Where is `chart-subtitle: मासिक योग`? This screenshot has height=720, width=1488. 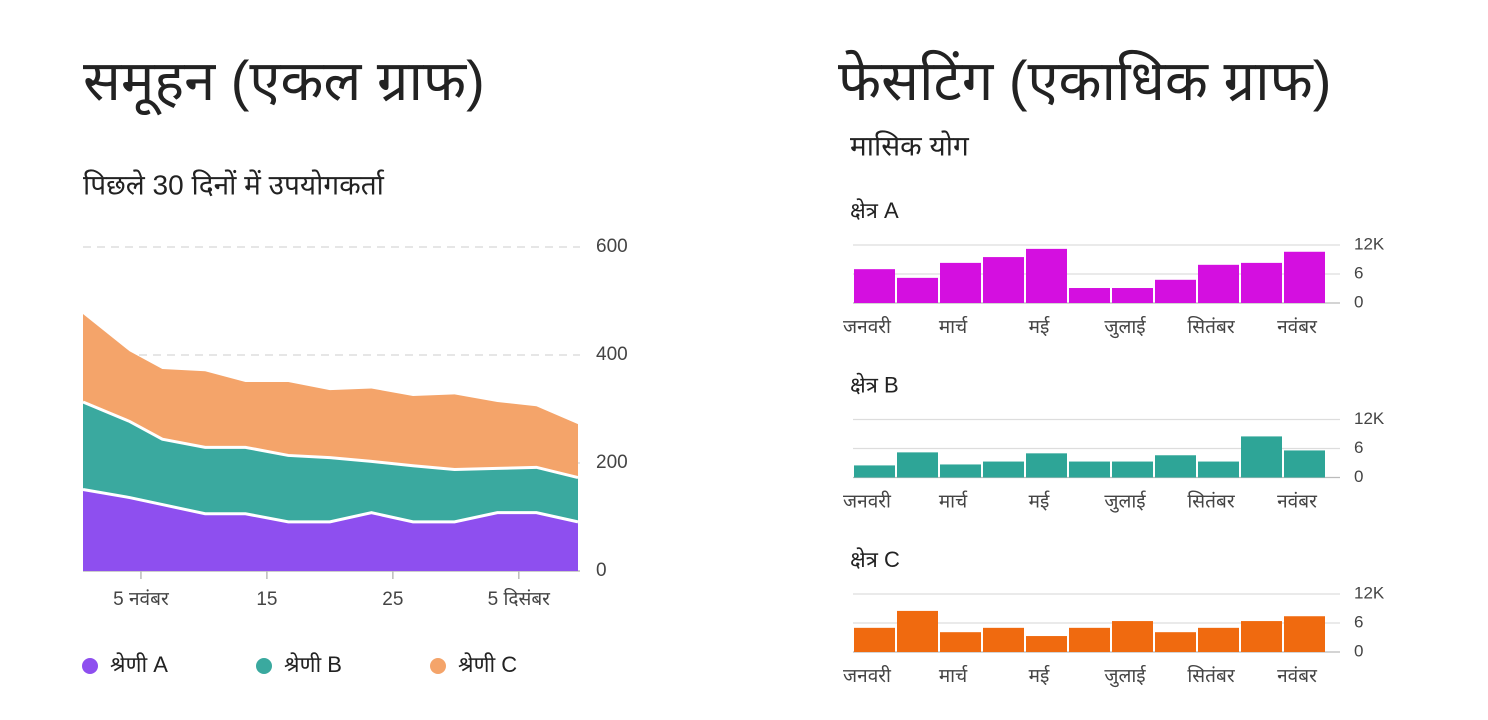 chart-subtitle: मासिक योग is located at coordinates (910, 145).